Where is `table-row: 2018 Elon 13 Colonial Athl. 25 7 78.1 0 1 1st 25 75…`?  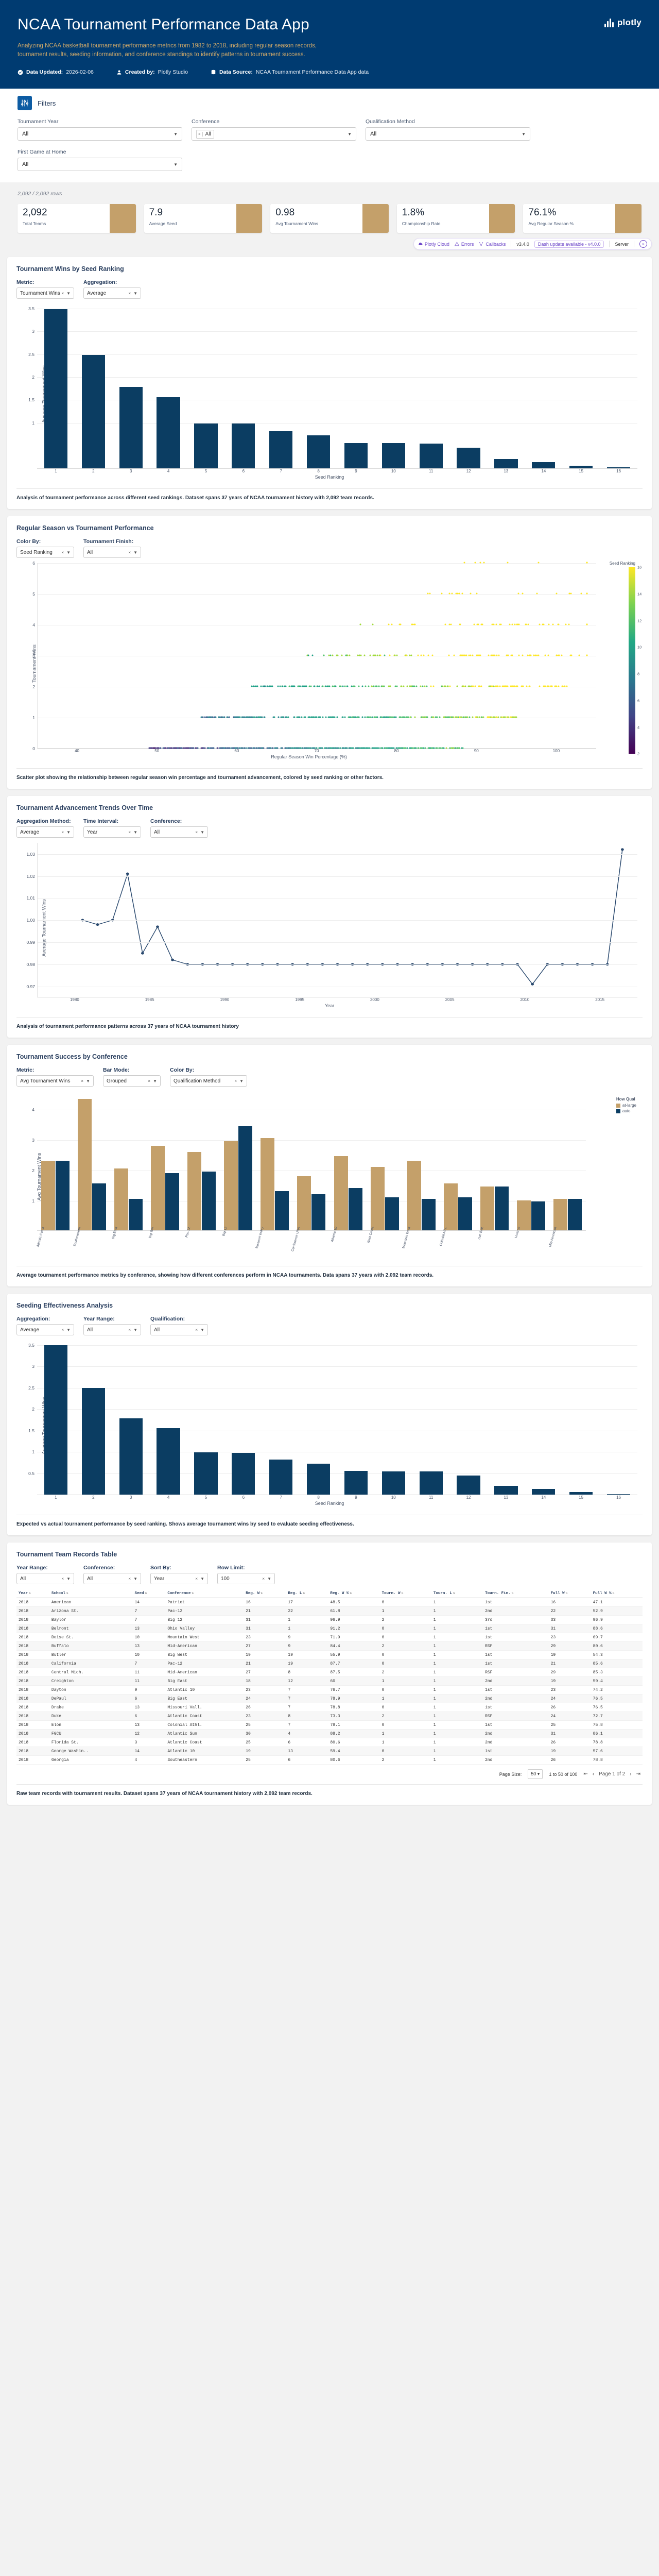
table-row: 2018 Elon 13 Colonial Athl. 25 7 78.1 0 1 1st 25 75… is located at coordinates (329, 1725).